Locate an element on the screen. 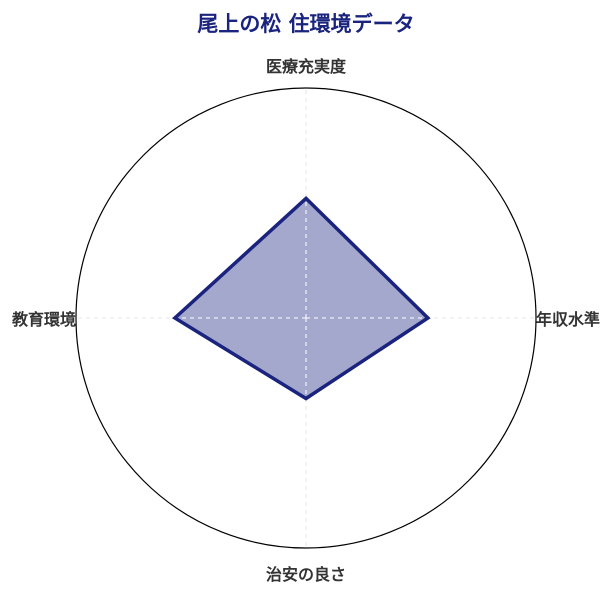 This screenshot has width=612, height=595. data-area is located at coordinates (301, 298).